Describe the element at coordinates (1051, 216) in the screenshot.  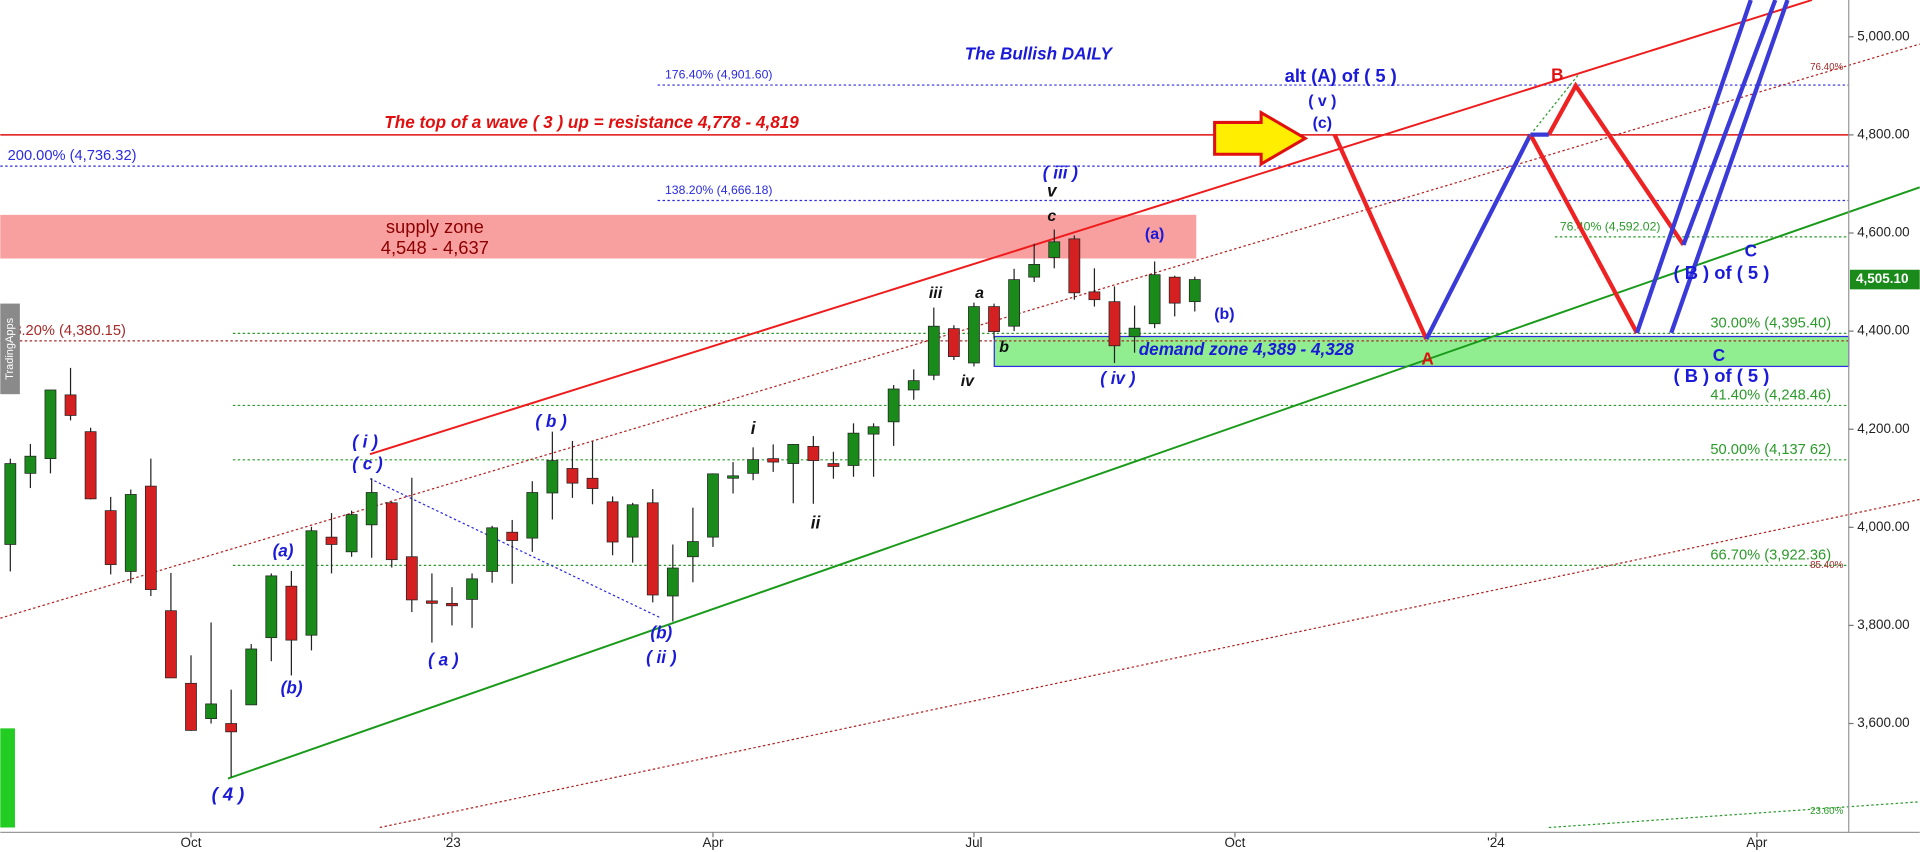
I see `wave-label: c` at that location.